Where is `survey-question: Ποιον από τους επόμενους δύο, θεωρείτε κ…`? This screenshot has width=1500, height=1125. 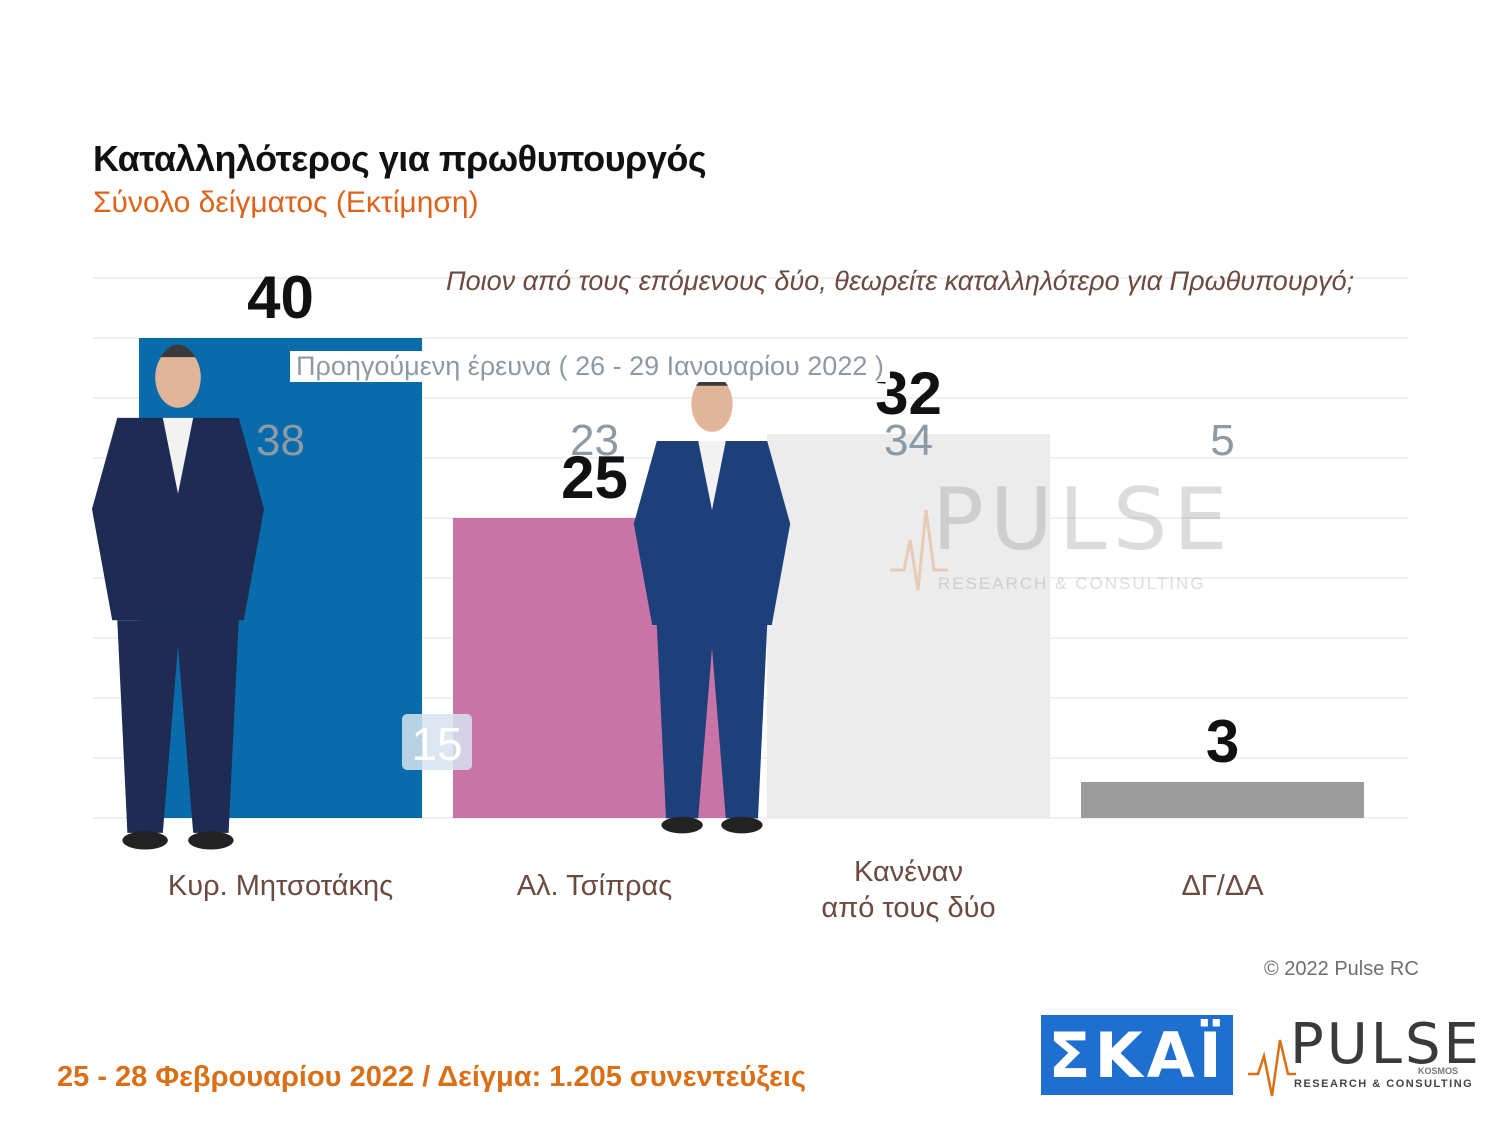 survey-question: Ποιον από τους επόμενους δύο, θεωρείτε κ… is located at coordinates (900, 281).